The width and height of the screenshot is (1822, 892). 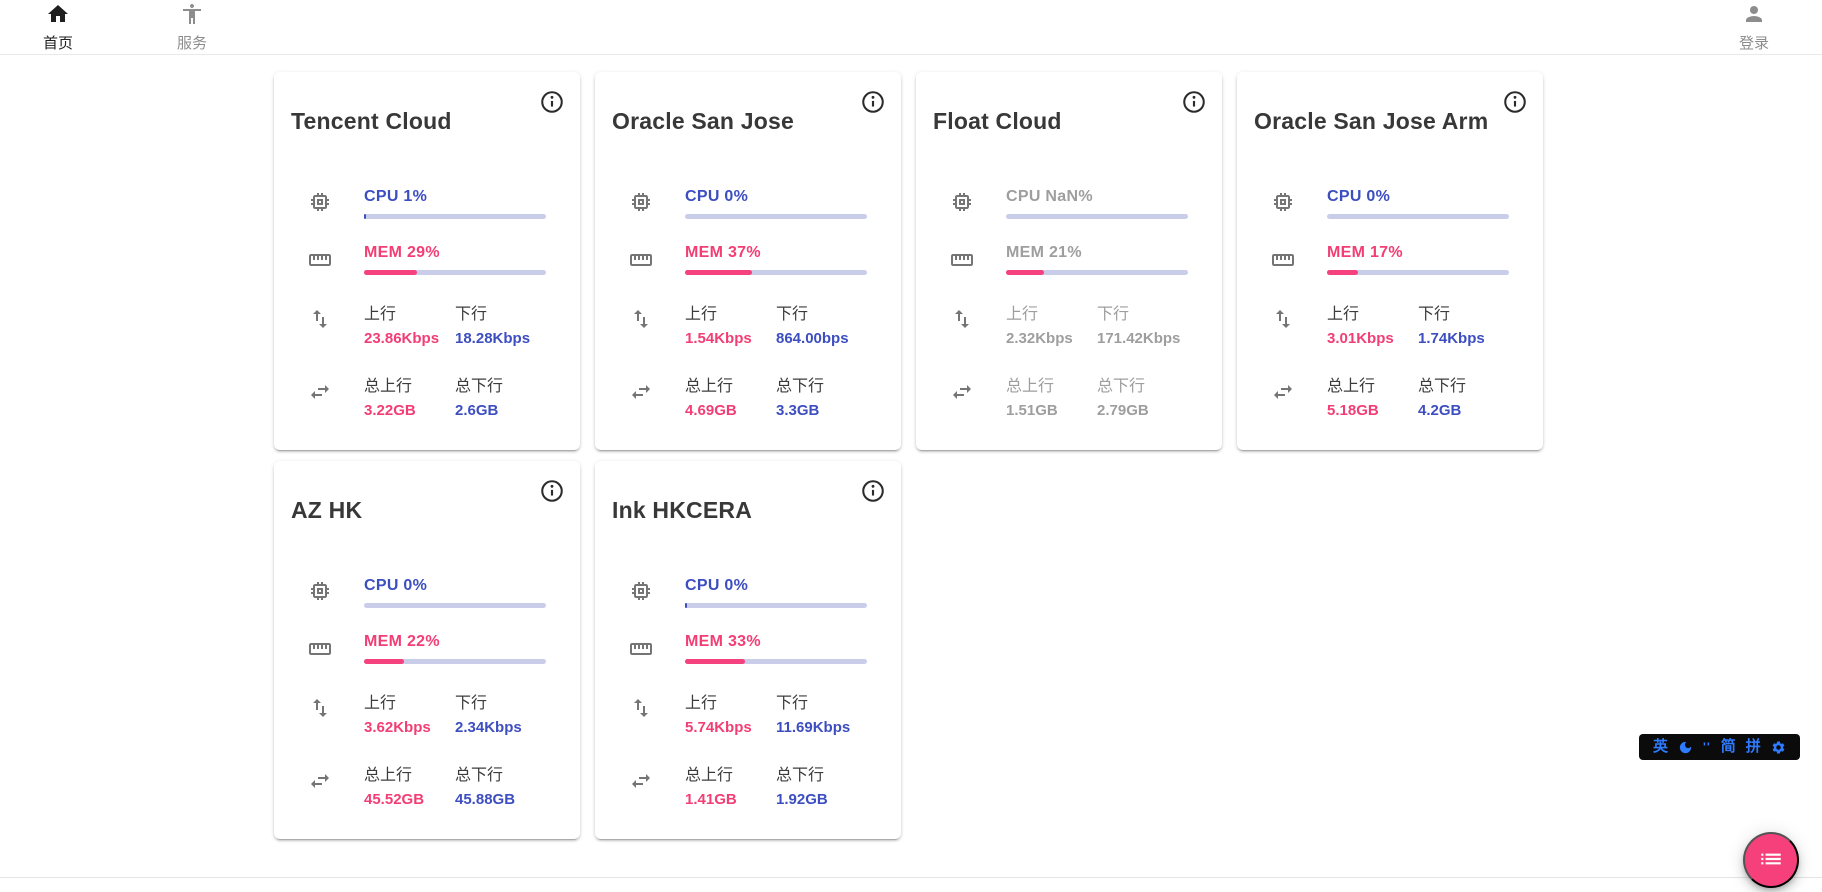 I want to click on home-icon, so click(x=58, y=16).